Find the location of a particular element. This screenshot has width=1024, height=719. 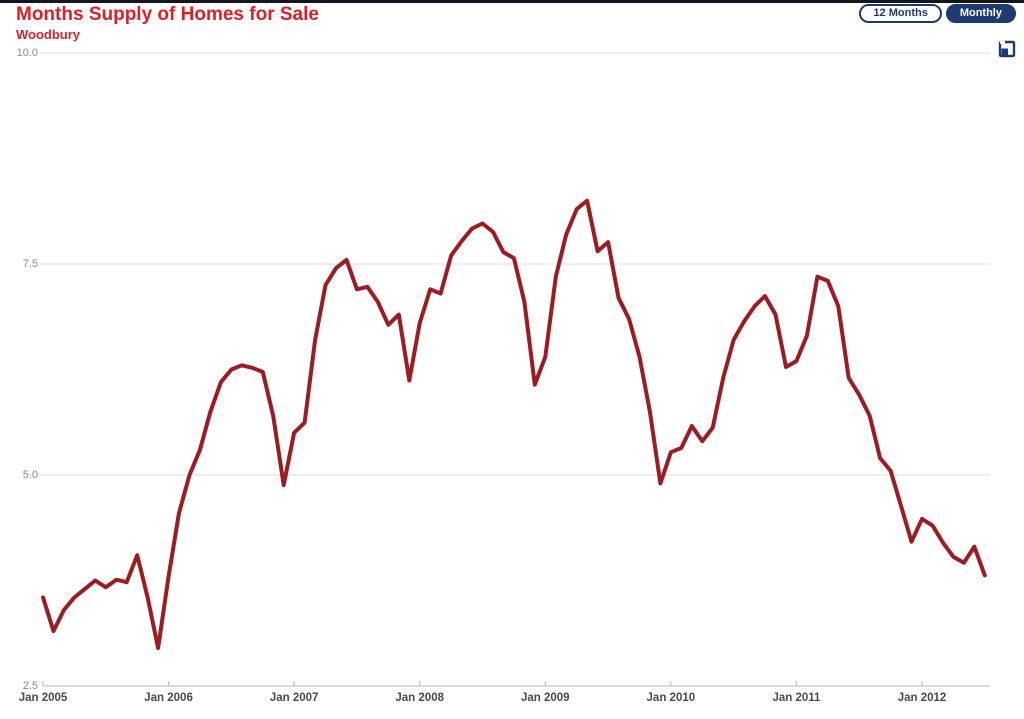

x-axis-label: Jan 2012 is located at coordinates (922, 698).